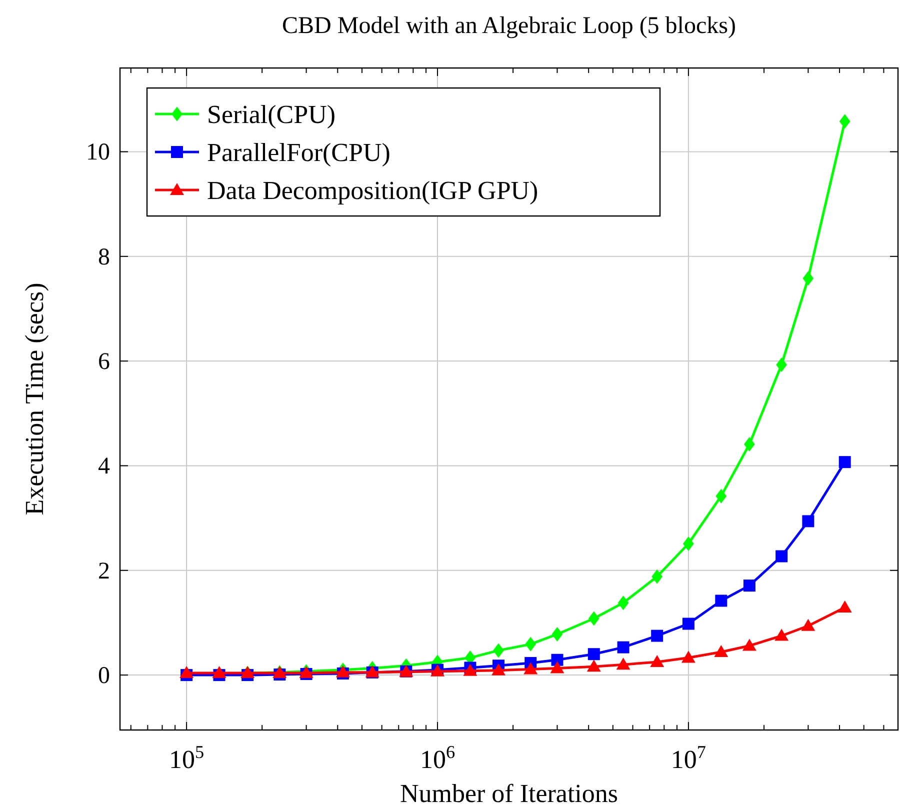  Describe the element at coordinates (104, 362) in the screenshot. I see `y-tick-label: 6` at that location.